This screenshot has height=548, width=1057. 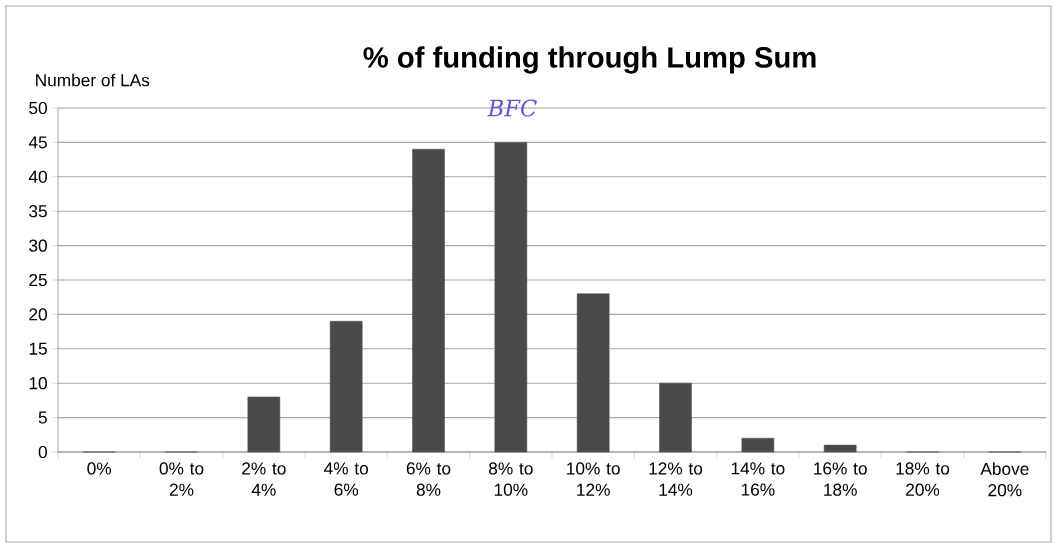 What do you see at coordinates (37, 176) in the screenshot?
I see `y-tick-label: 40` at bounding box center [37, 176].